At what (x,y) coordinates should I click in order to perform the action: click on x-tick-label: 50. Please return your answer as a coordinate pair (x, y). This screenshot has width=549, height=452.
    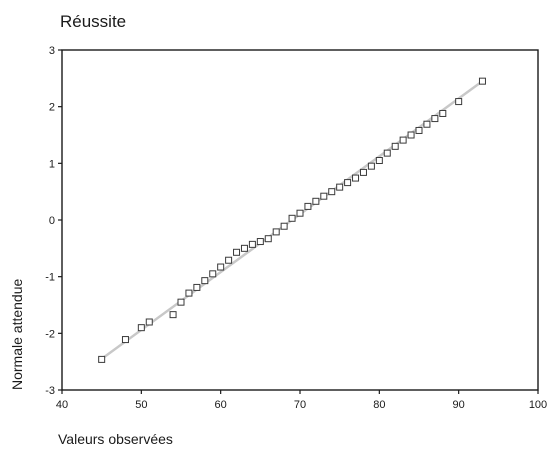
    Looking at the image, I should click on (141, 405).